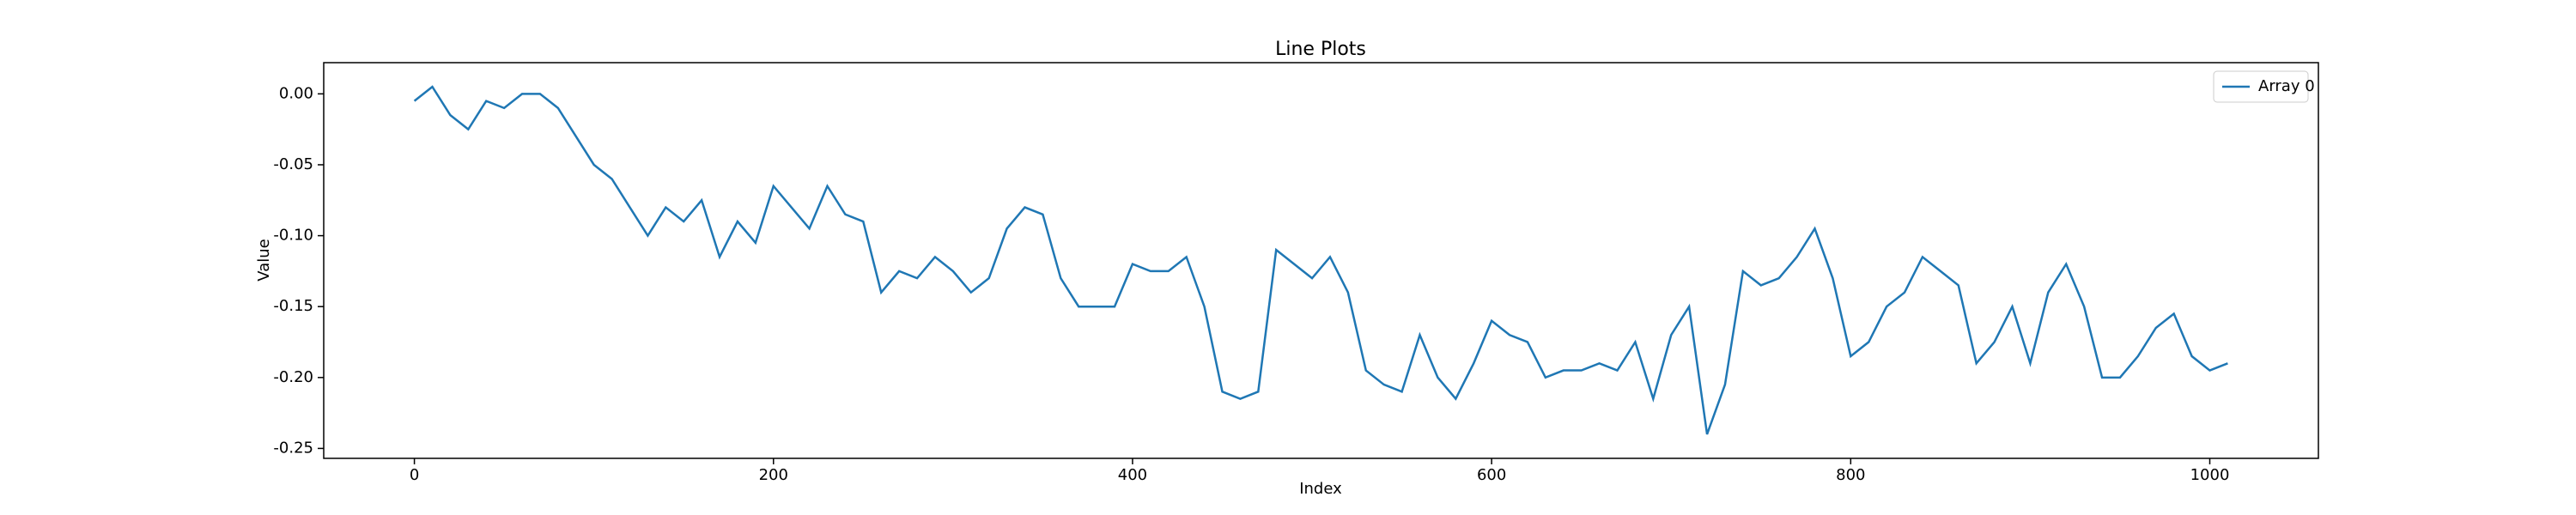  What do you see at coordinates (293, 377) in the screenshot?
I see `y-tick-label: -0.20` at bounding box center [293, 377].